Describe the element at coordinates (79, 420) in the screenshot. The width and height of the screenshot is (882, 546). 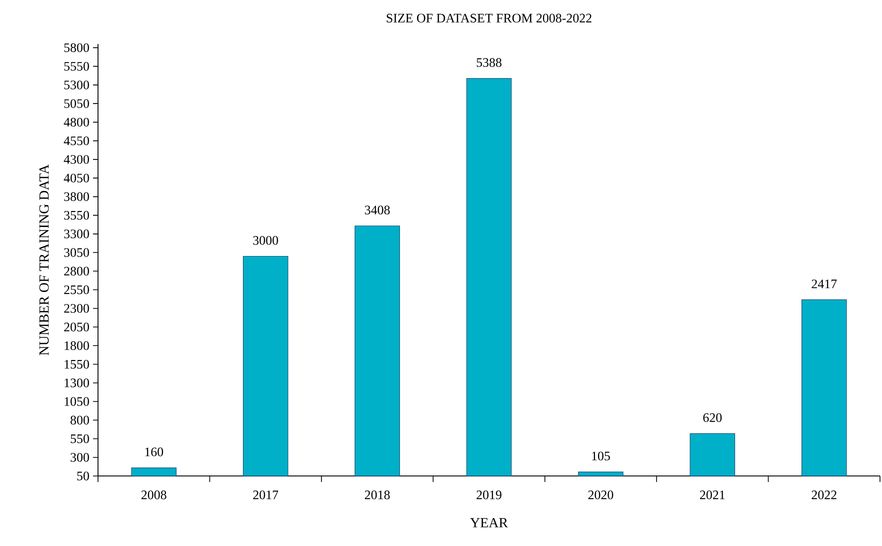
I see `y-tick-label: 800` at that location.